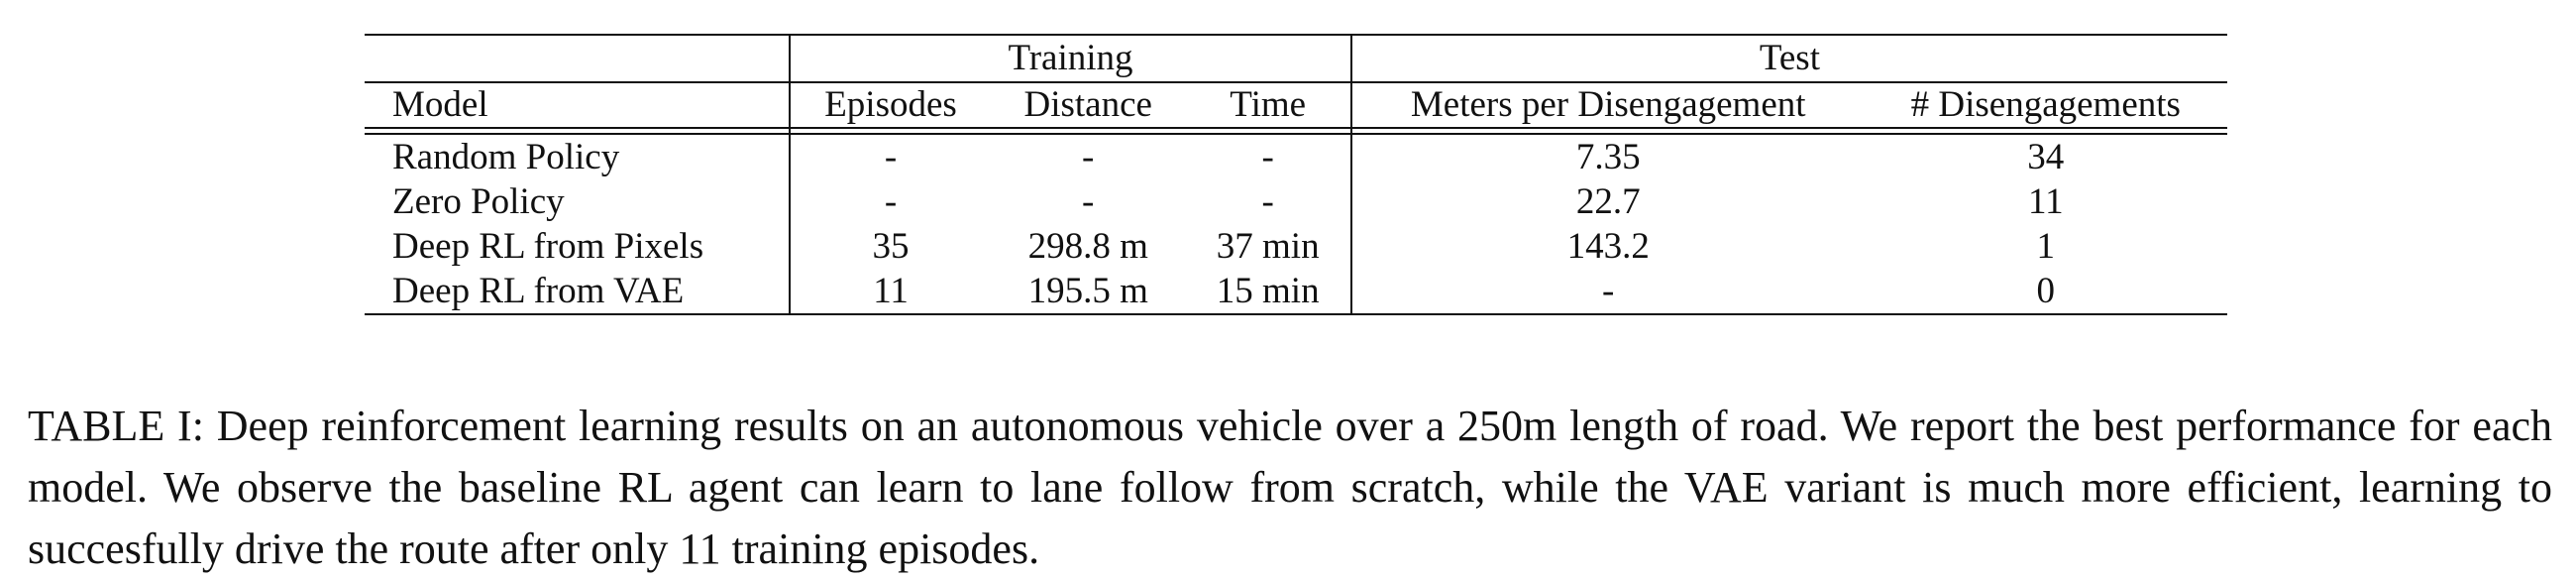  I want to click on cell-episodes: 35, so click(891, 246).